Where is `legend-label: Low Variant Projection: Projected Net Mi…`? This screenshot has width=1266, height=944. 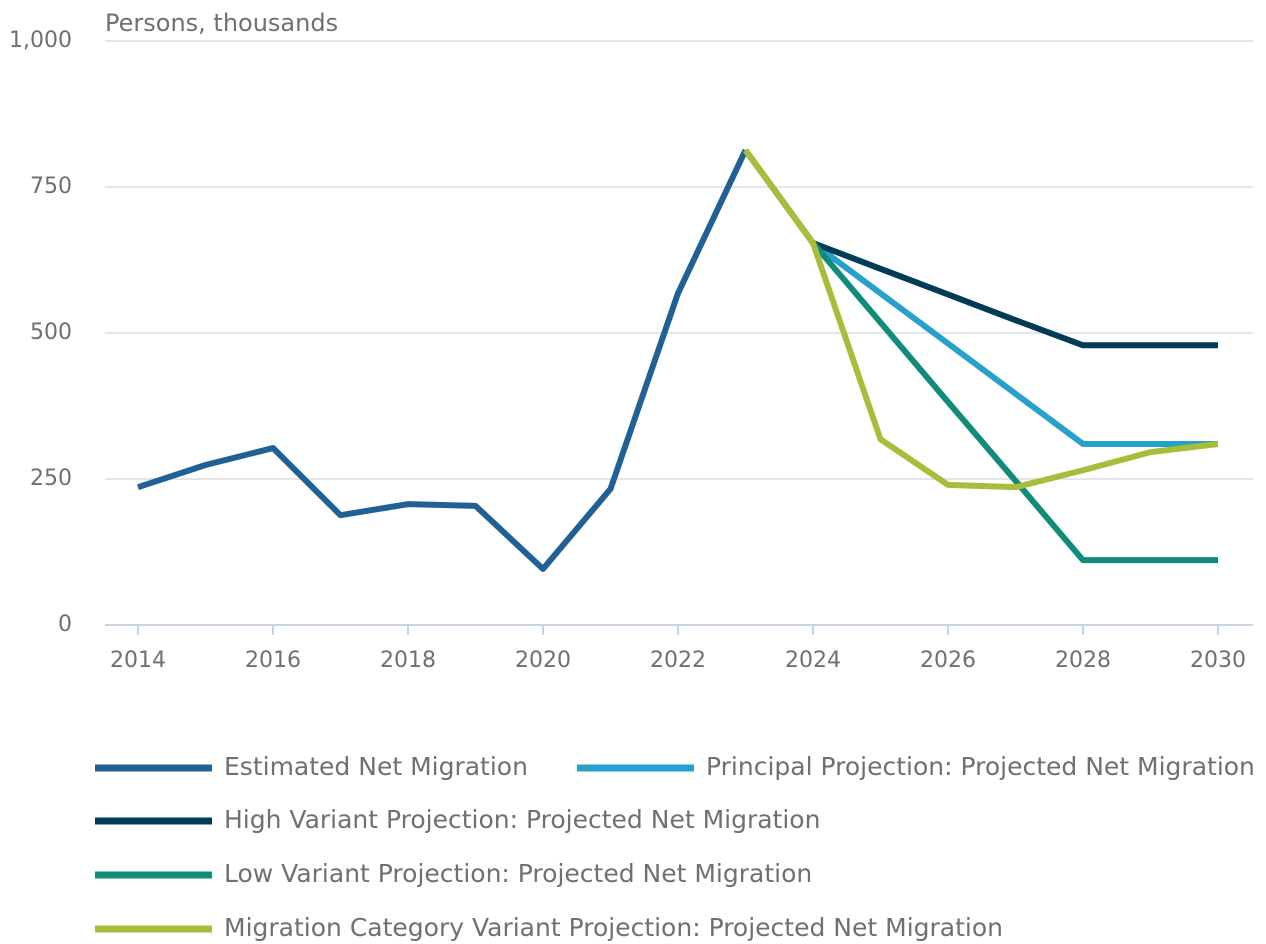
legend-label: Low Variant Projection: Projected Net Mi… is located at coordinates (518, 873).